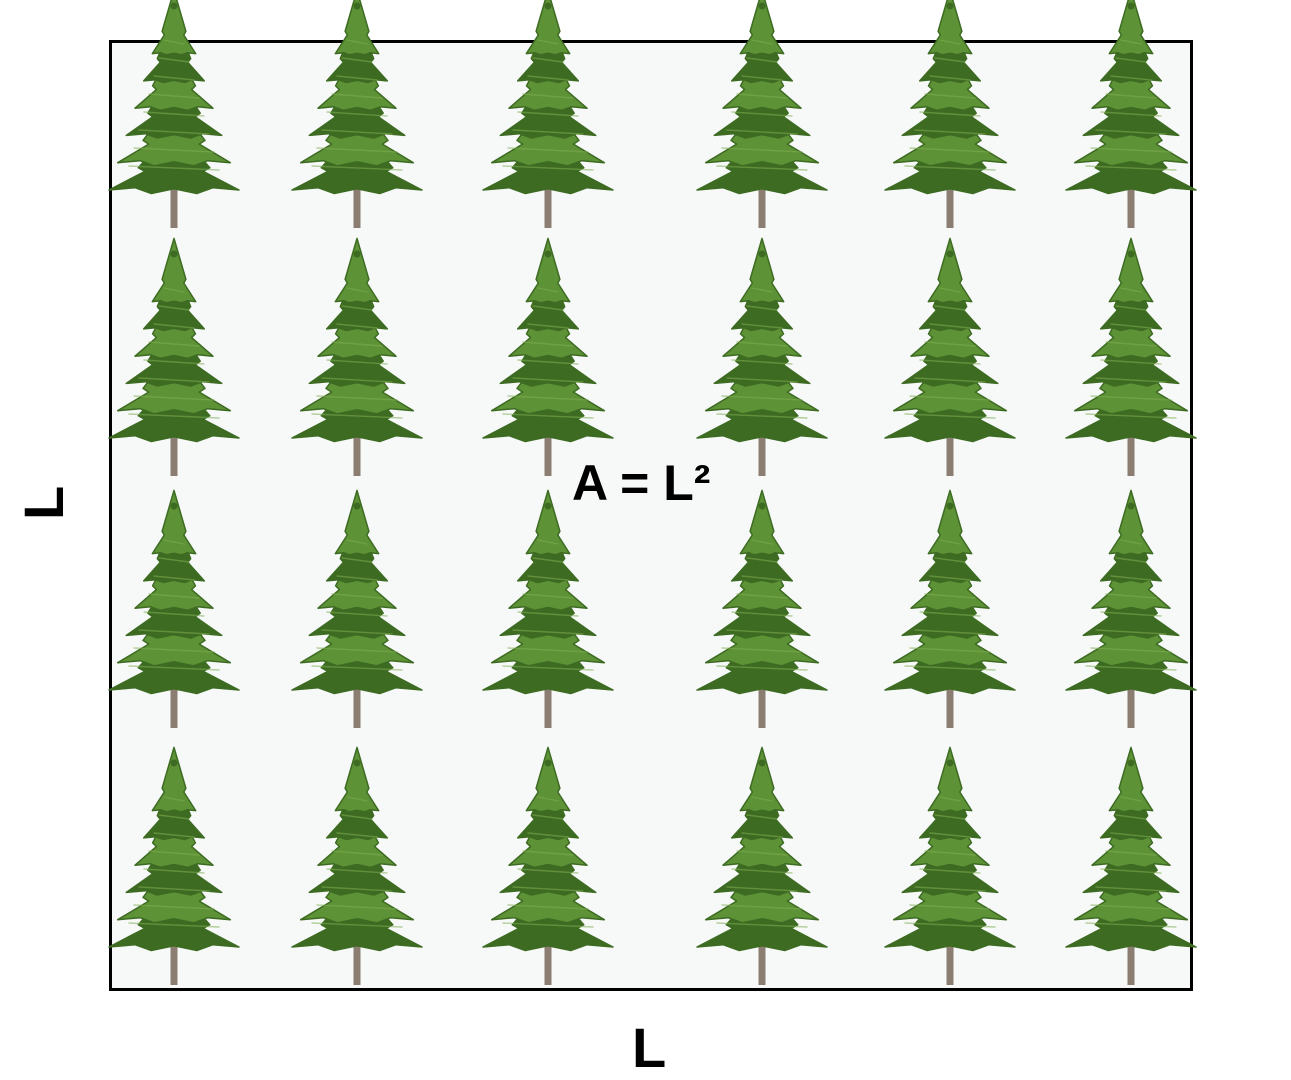 This screenshot has height=1080, width=1291. Describe the element at coordinates (43, 502) in the screenshot. I see `left-side-label: L` at that location.